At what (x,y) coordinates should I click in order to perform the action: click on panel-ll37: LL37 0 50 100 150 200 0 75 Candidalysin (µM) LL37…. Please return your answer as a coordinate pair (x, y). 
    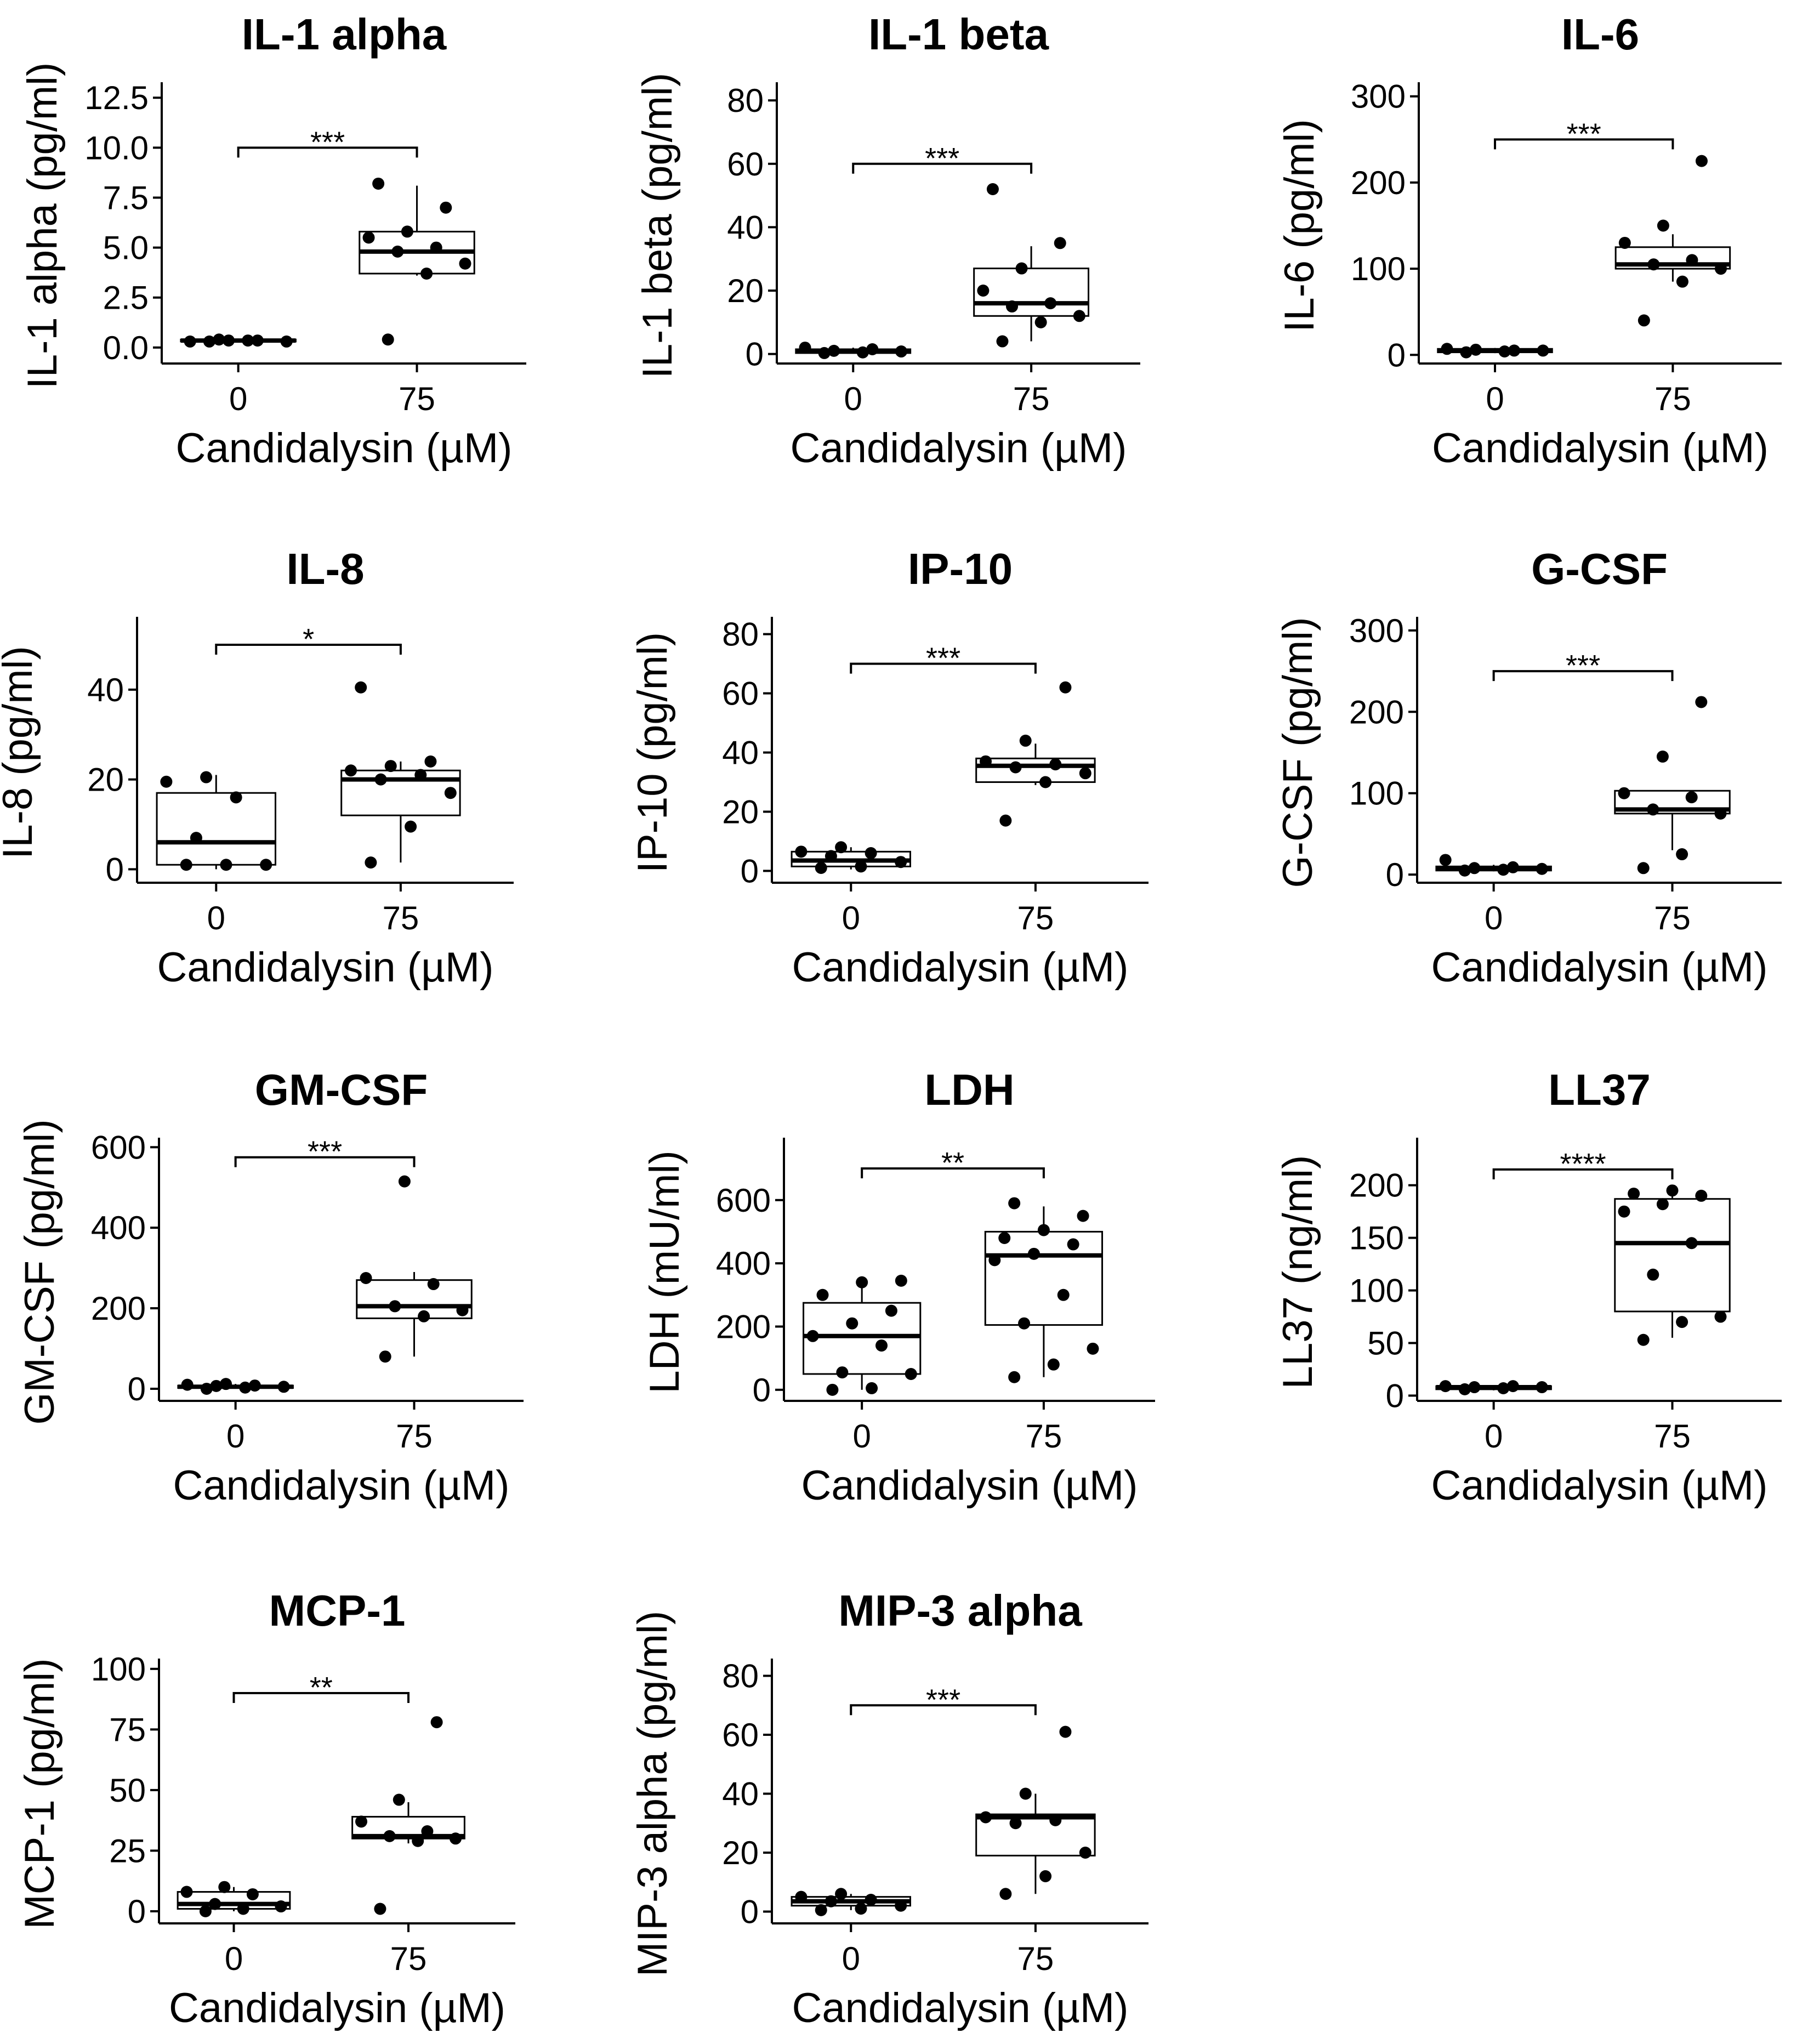
    Looking at the image, I should click on (1528, 1287).